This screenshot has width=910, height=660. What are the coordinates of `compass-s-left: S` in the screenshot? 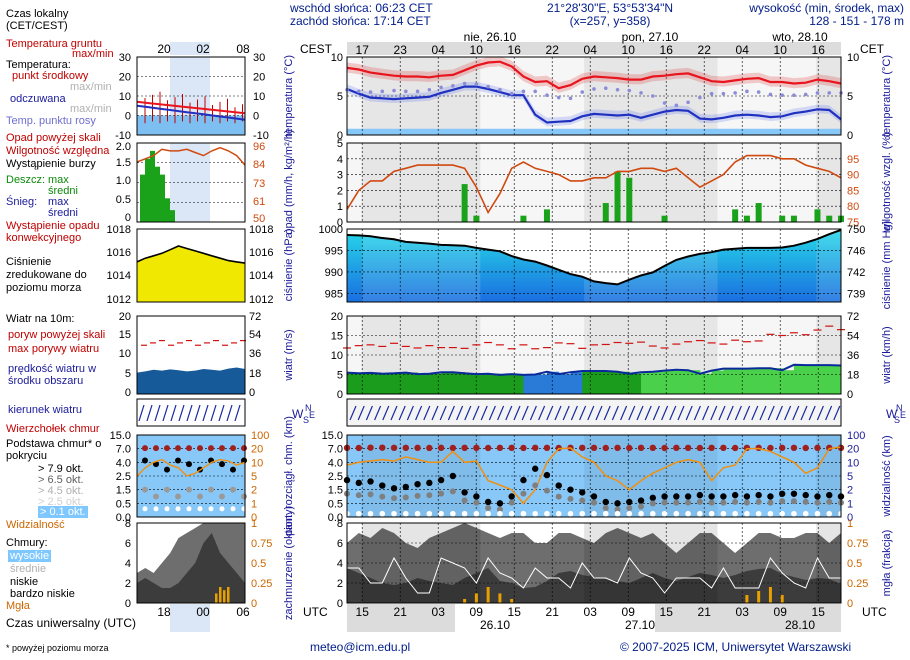 It's located at (306, 420).